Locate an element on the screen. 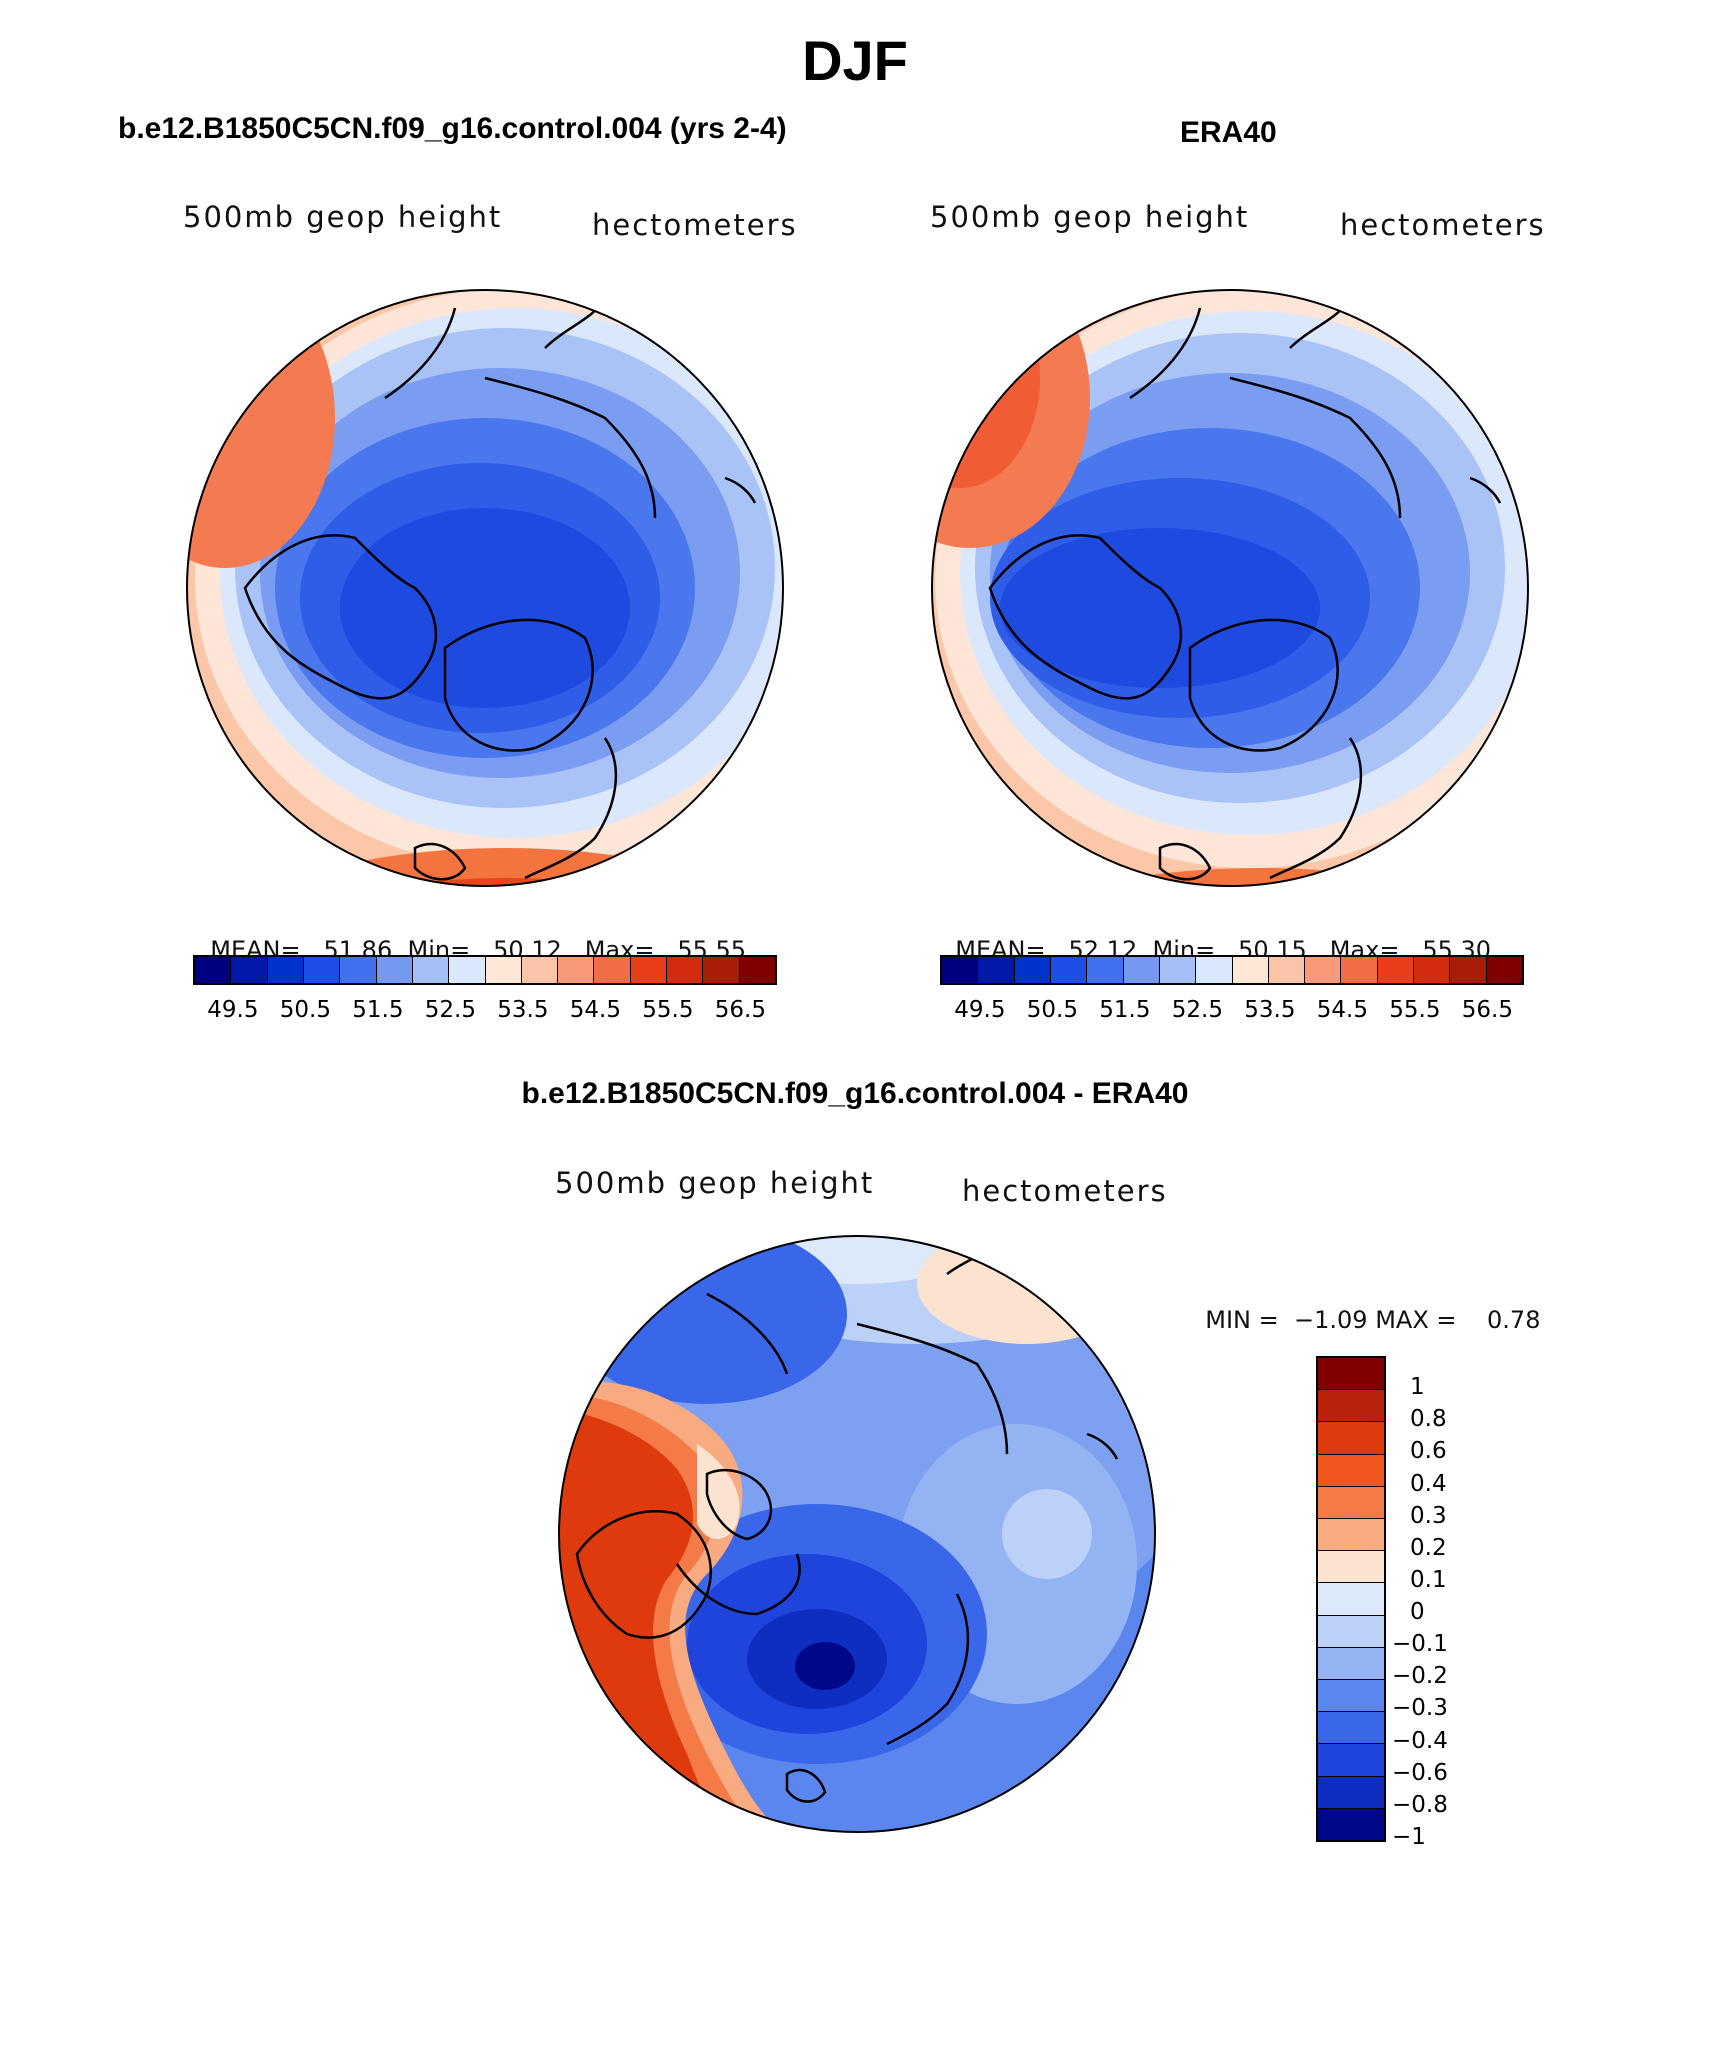 The width and height of the screenshot is (1710, 2061). model-colorbar is located at coordinates (485, 970).